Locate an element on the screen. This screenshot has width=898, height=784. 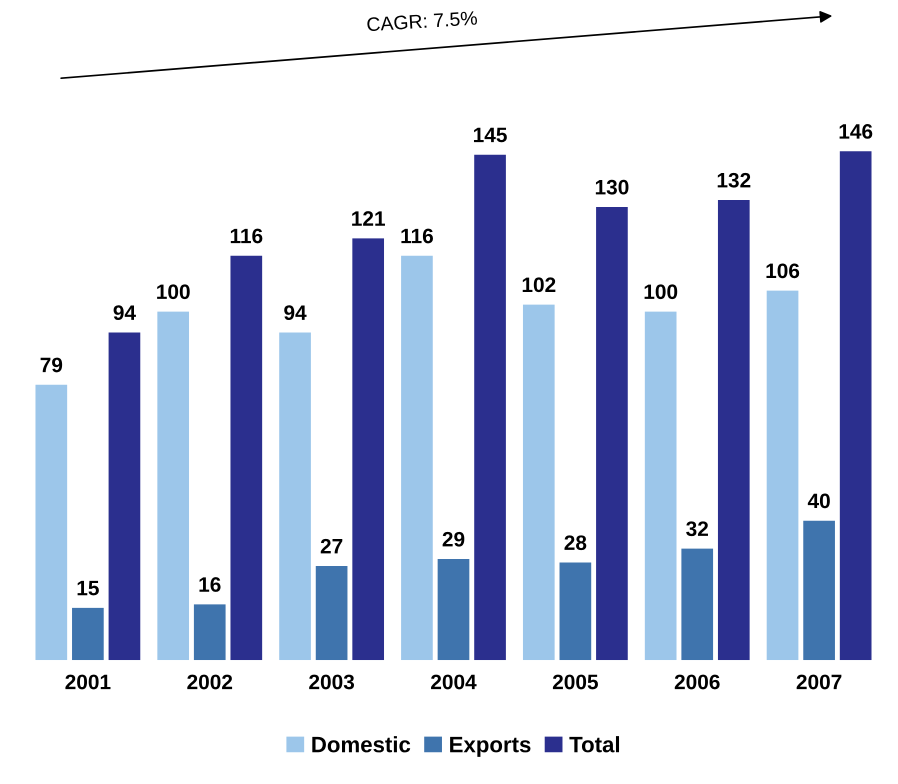
text: CAGR: 7.5% is located at coordinates (422, 21).